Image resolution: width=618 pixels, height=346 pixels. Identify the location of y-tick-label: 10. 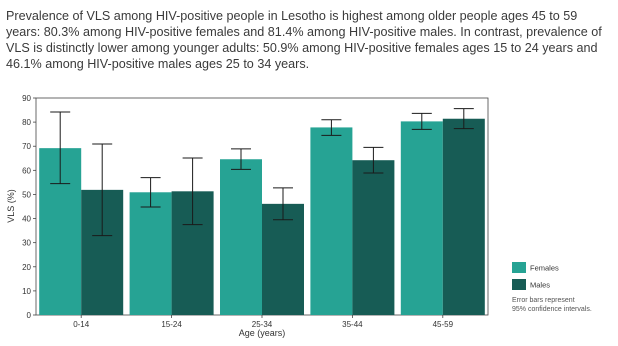
(26, 291).